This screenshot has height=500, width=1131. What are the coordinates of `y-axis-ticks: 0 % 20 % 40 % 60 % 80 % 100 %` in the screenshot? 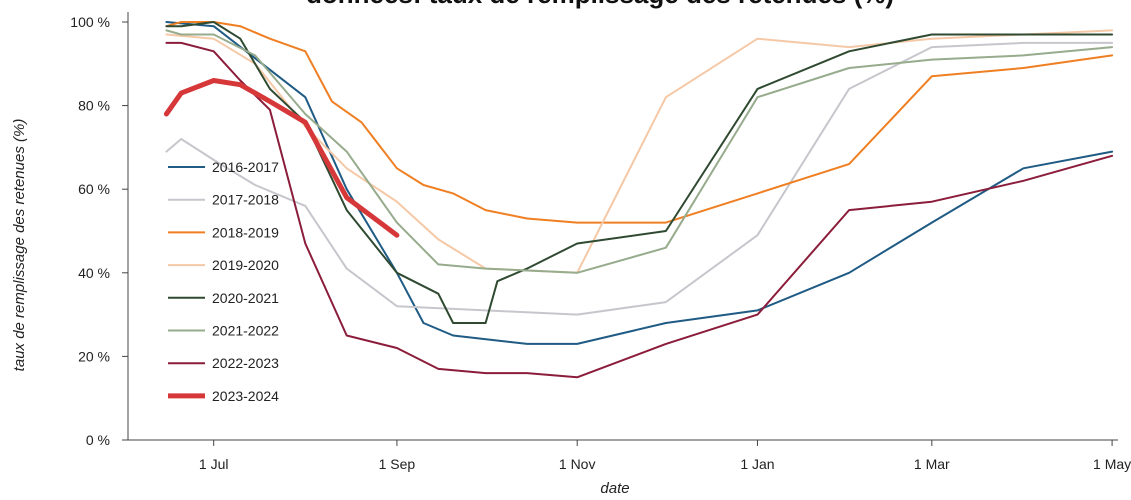 It's located at (99, 231).